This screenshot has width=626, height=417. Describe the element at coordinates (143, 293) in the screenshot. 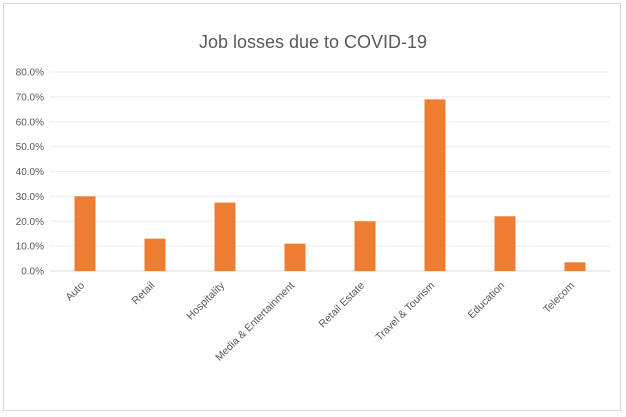

I see `x-category-label: Retail` at that location.